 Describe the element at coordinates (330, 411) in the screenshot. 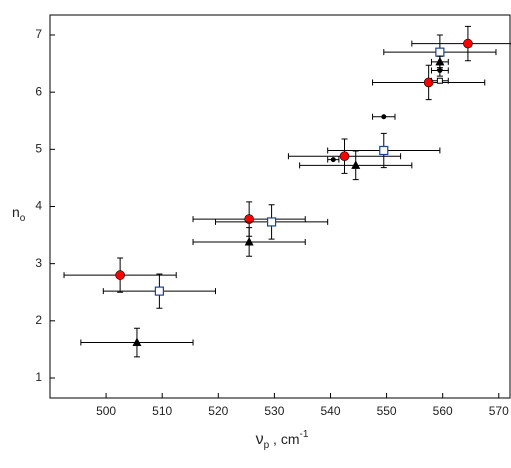

I see `x-tick-label: 540` at that location.